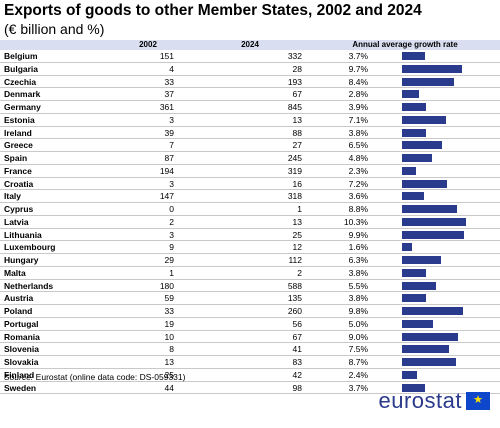  I want to click on growth-rate-cell: 10.3%, so click(355, 221).